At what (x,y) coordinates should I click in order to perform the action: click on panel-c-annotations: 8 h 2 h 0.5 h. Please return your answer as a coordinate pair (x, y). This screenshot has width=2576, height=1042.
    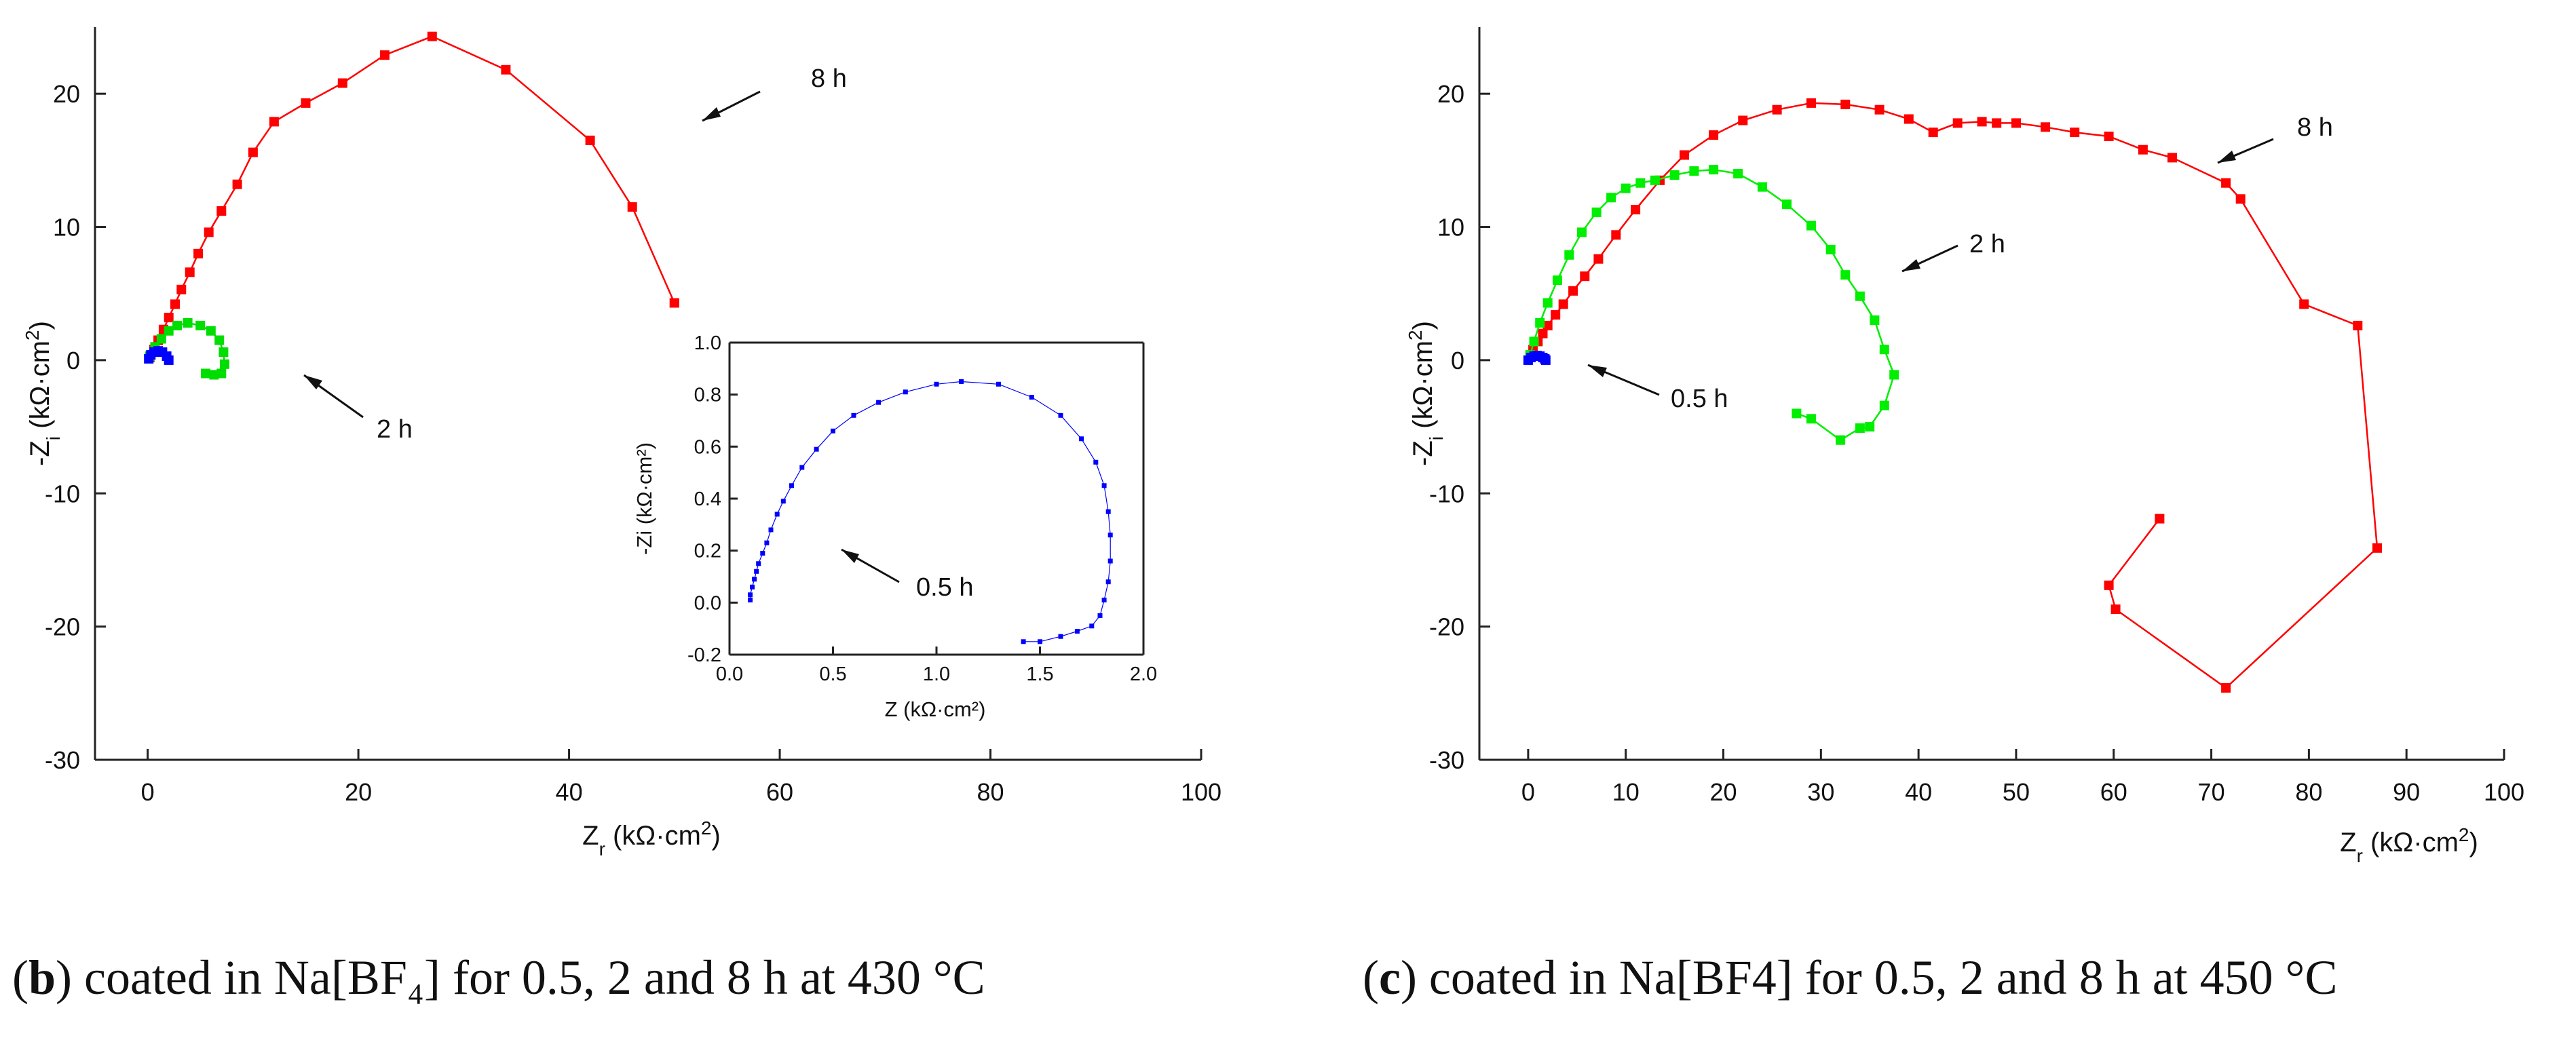
    Looking at the image, I should click on (1960, 263).